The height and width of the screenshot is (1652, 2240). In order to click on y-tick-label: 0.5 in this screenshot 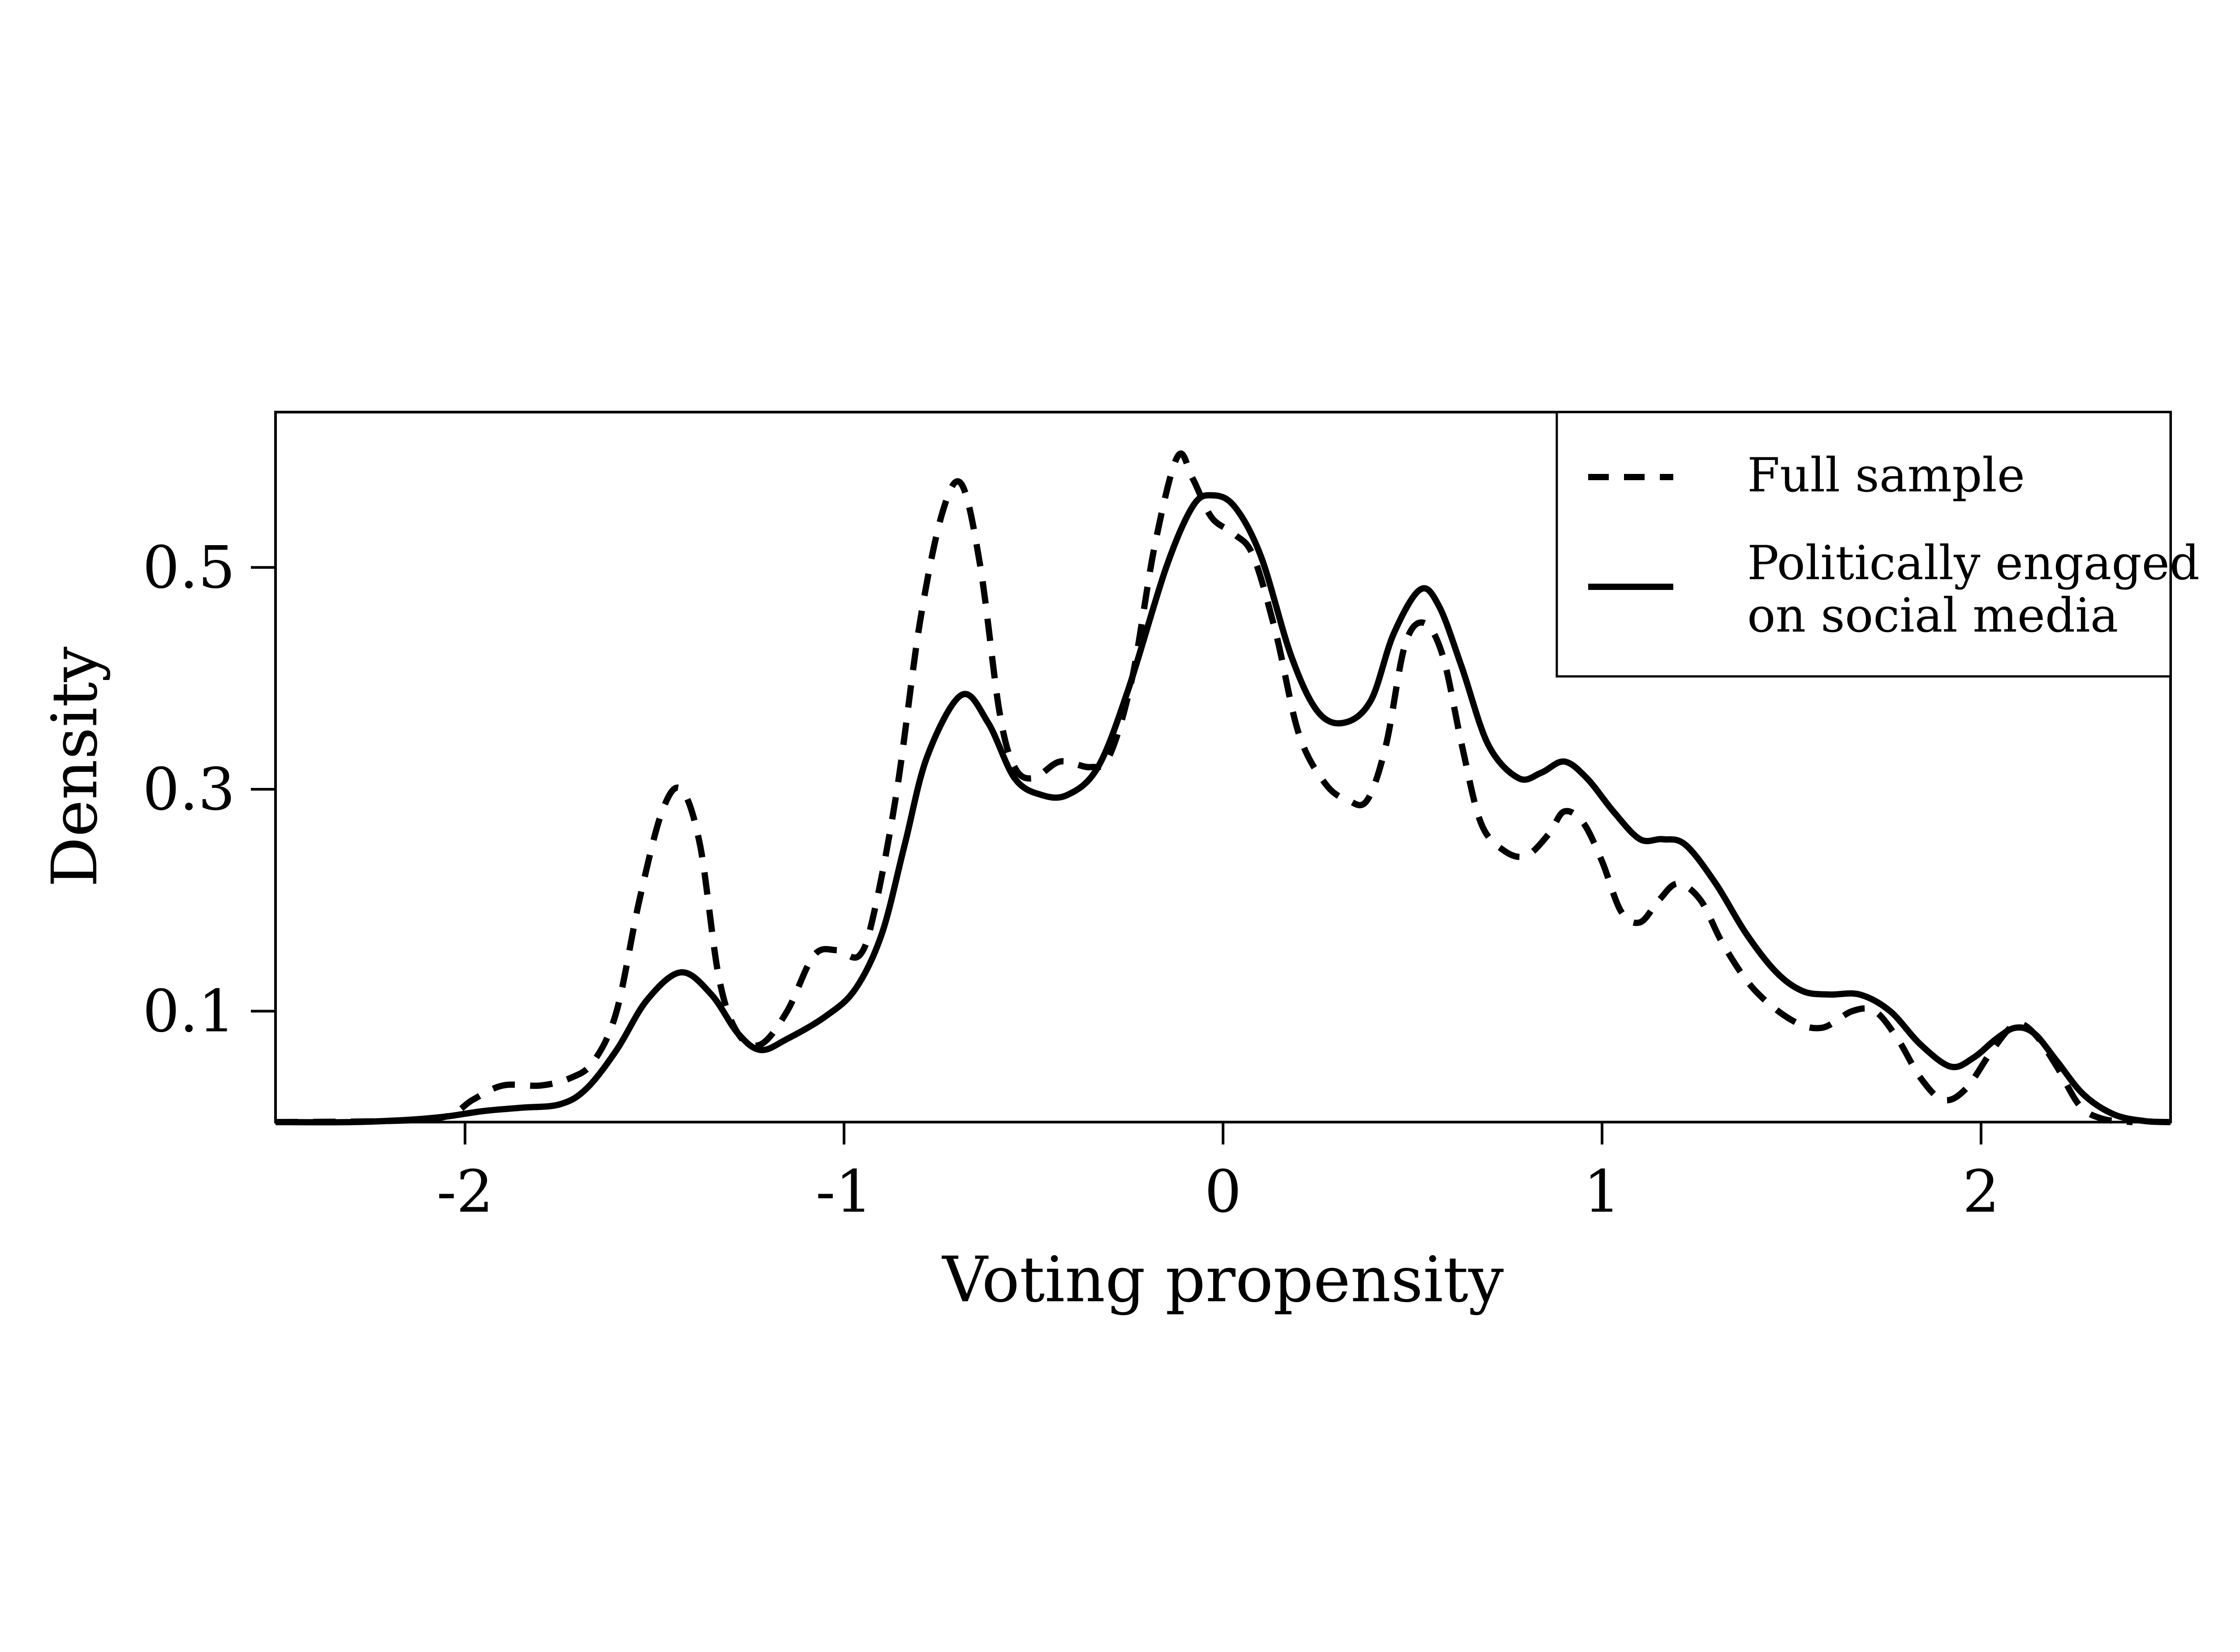, I will do `click(188, 567)`.